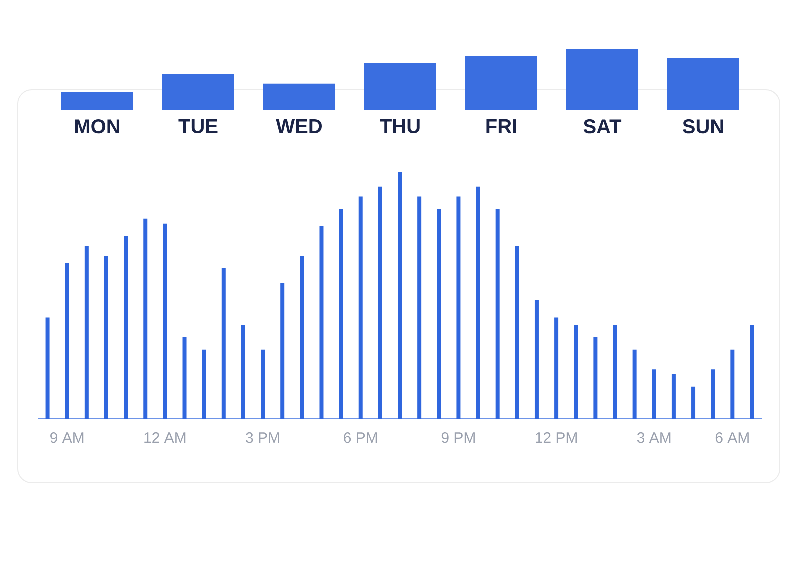  Describe the element at coordinates (361, 438) in the screenshot. I see `x-tick-label: 6 PM` at that location.